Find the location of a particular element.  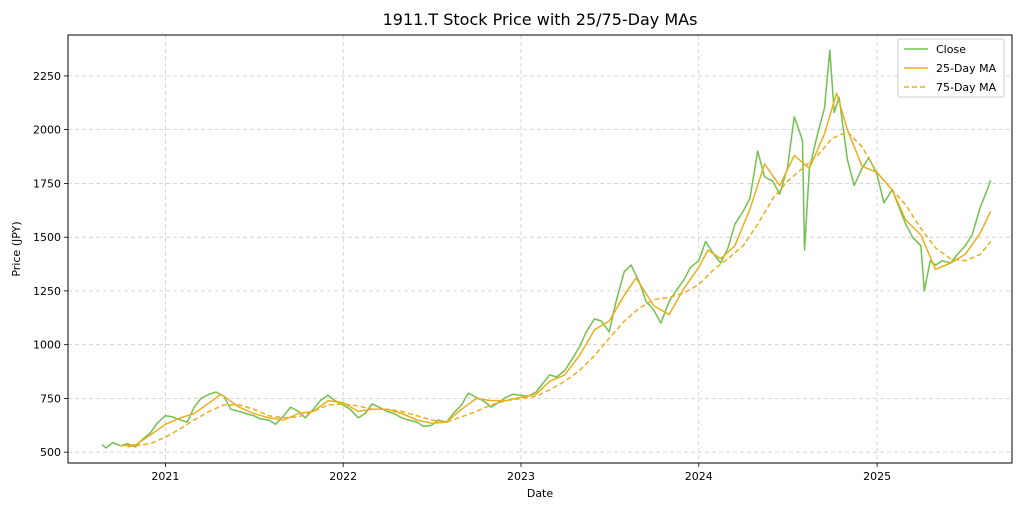

x-axis-label: Date is located at coordinates (540, 493).